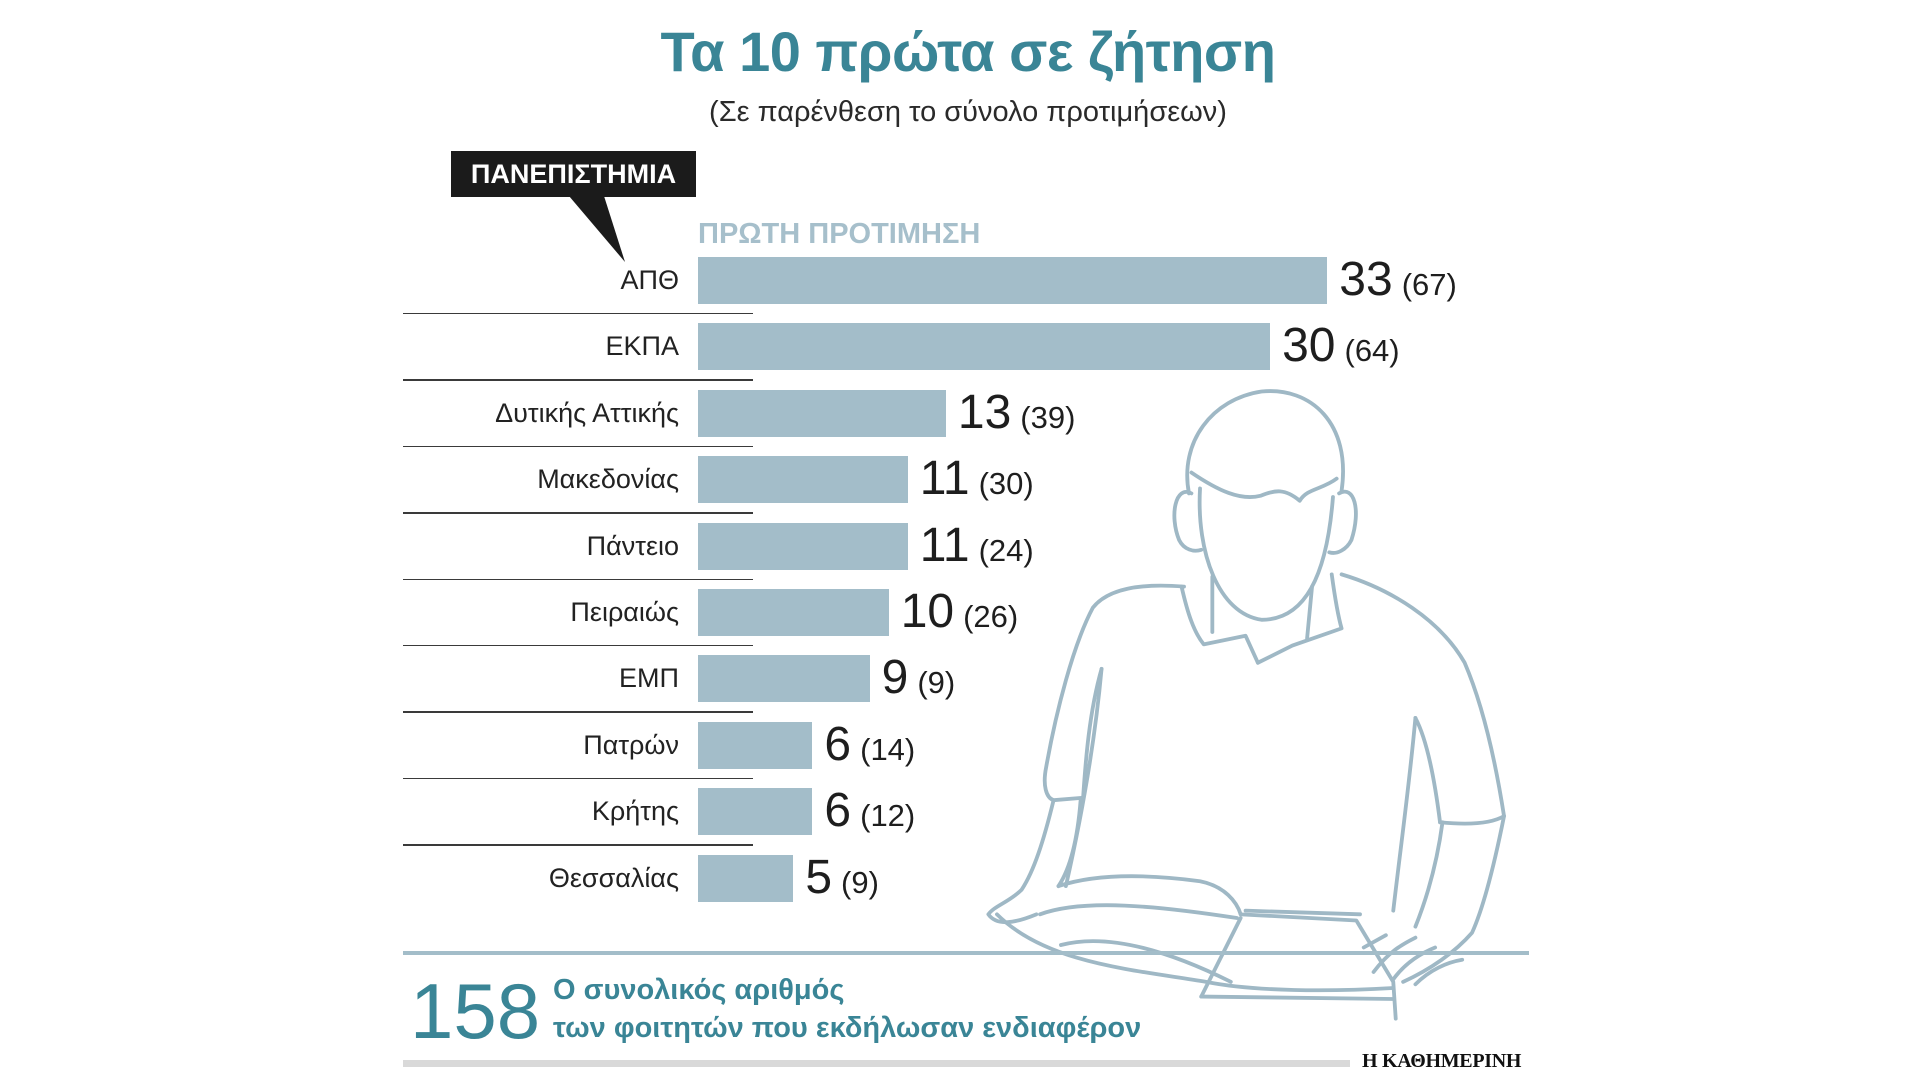 The width and height of the screenshot is (1920, 1080). I want to click on total-students-number: 158, so click(475, 1011).